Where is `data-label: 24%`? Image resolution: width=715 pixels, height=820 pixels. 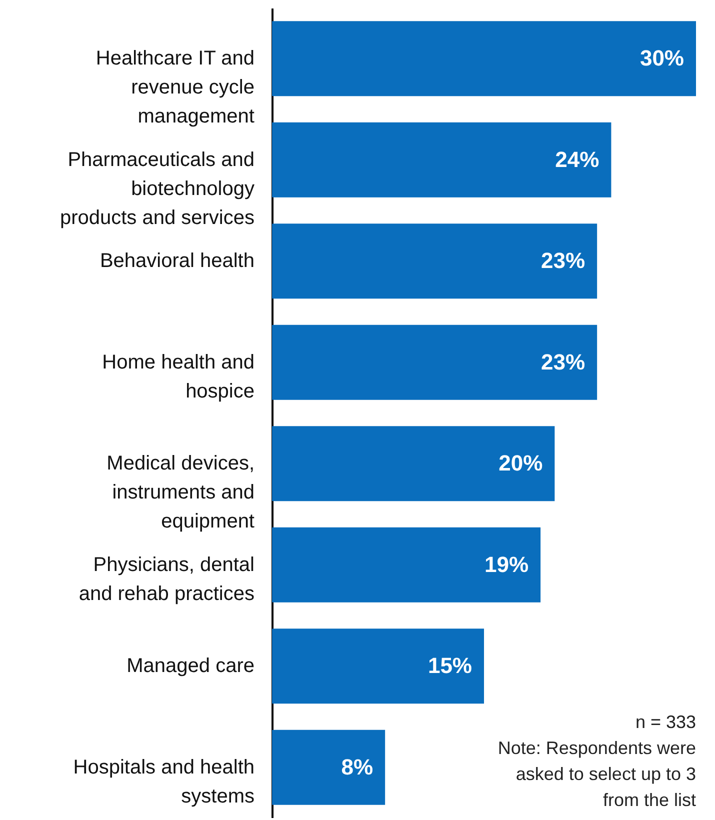
data-label: 24% is located at coordinates (577, 159).